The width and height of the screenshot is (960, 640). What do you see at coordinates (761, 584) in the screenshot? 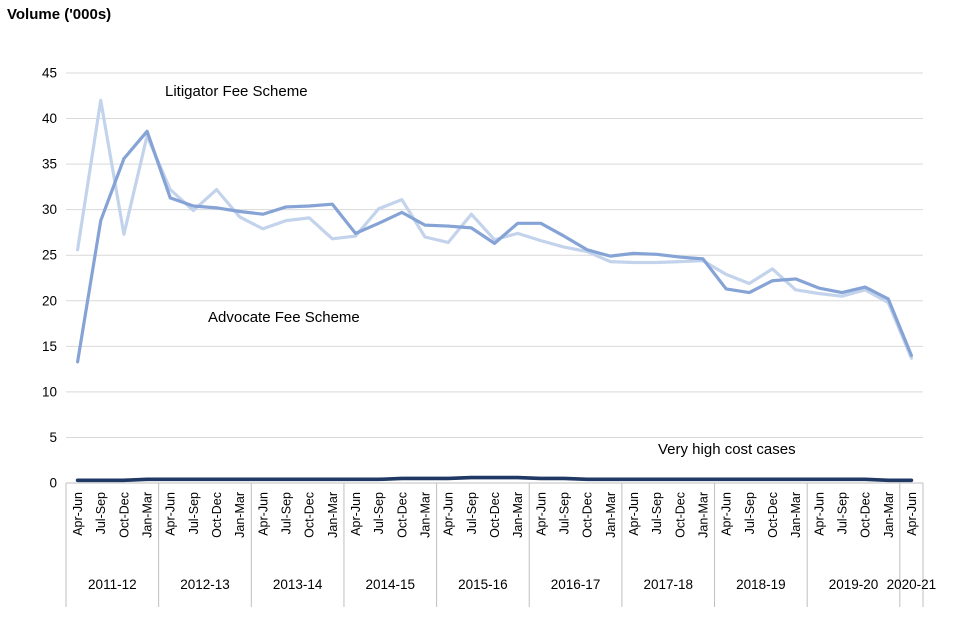
I see `x-year-label: 2018-19` at bounding box center [761, 584].